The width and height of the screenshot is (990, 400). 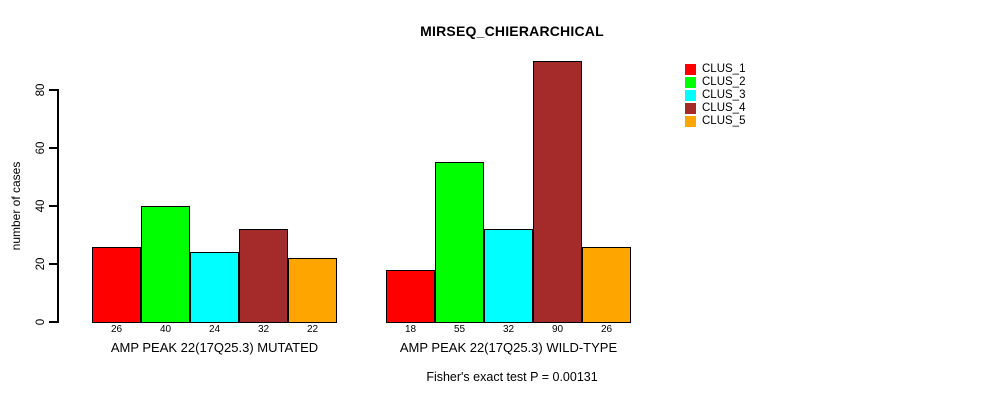 I want to click on bar-clus_1-group1, so click(x=116, y=285).